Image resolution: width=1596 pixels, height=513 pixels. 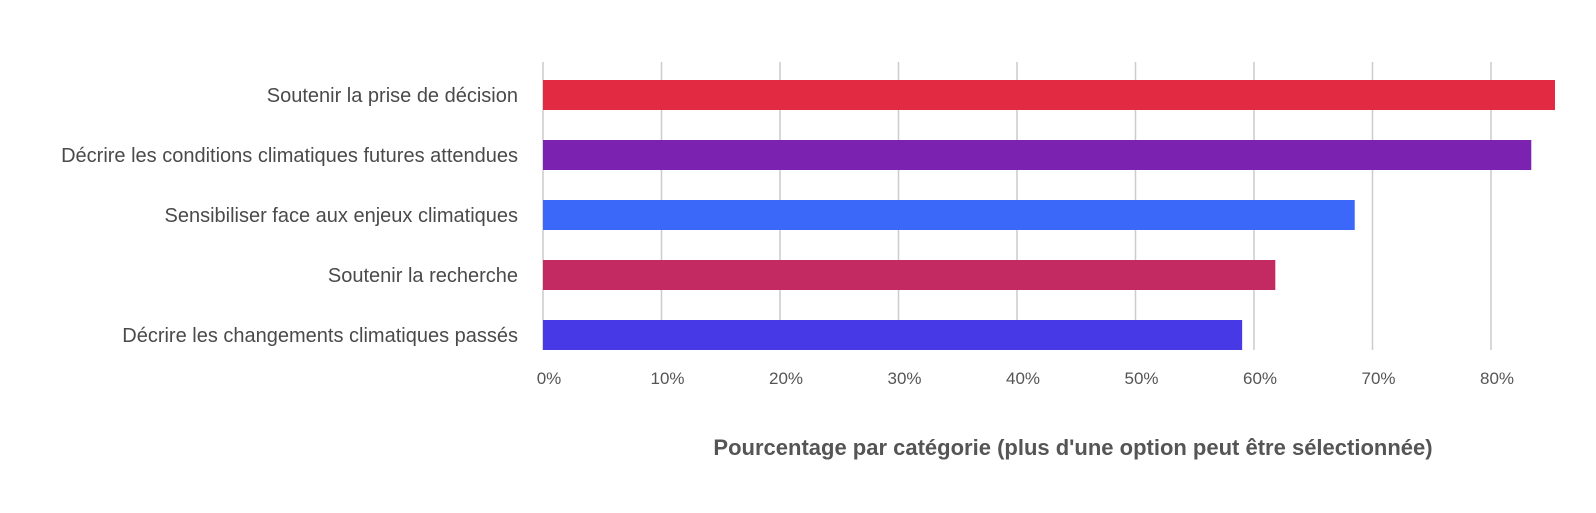 I want to click on x-tick-label: 60%, so click(x=1260, y=378).